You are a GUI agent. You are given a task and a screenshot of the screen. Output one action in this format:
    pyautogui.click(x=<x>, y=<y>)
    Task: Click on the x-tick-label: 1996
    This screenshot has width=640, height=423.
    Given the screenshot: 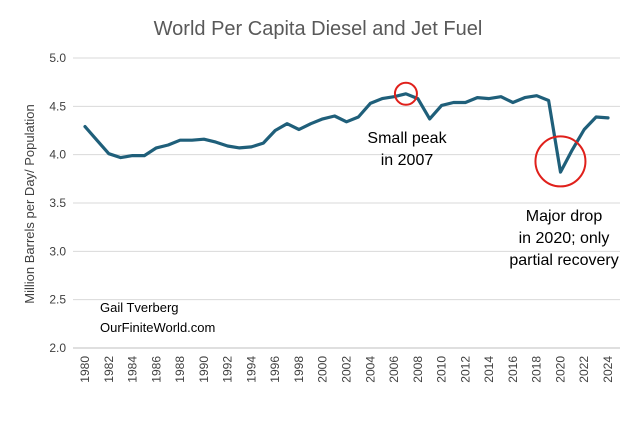 What is the action you would take?
    pyautogui.click(x=275, y=369)
    